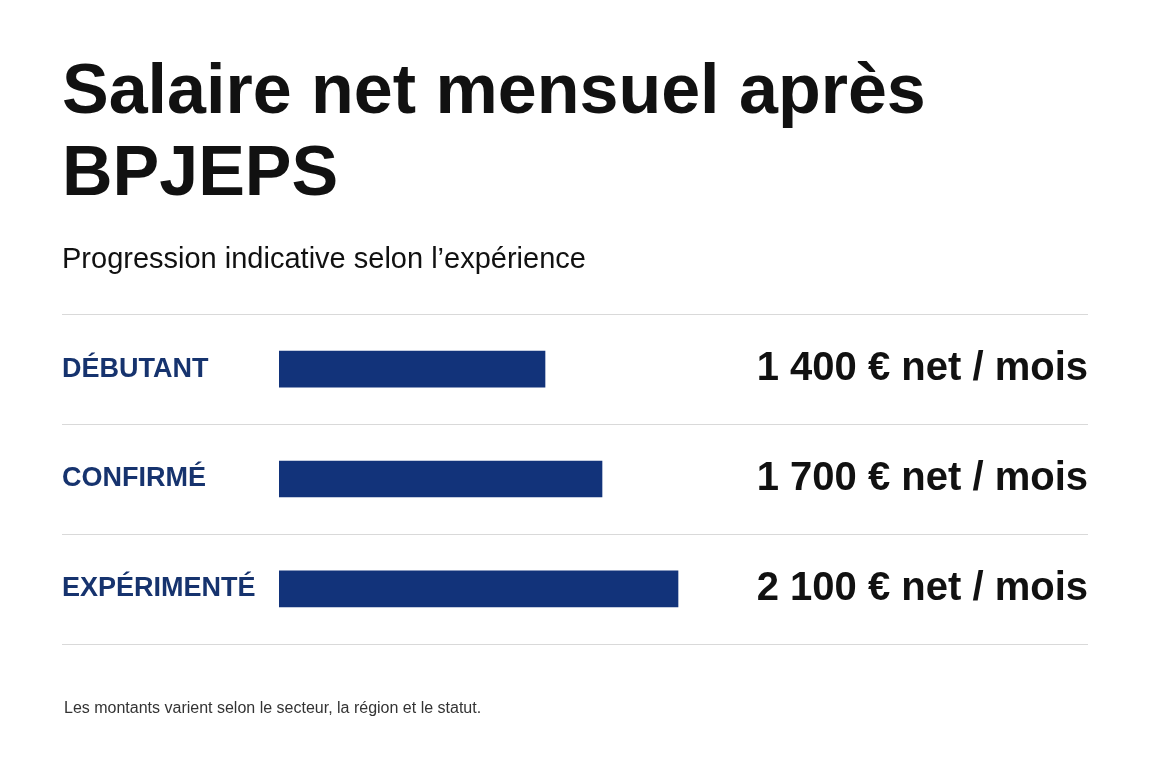 Image resolution: width=1152 pixels, height=768 pixels. I want to click on text: Les montants varient selon le secteur, la région et le statut., so click(273, 707).